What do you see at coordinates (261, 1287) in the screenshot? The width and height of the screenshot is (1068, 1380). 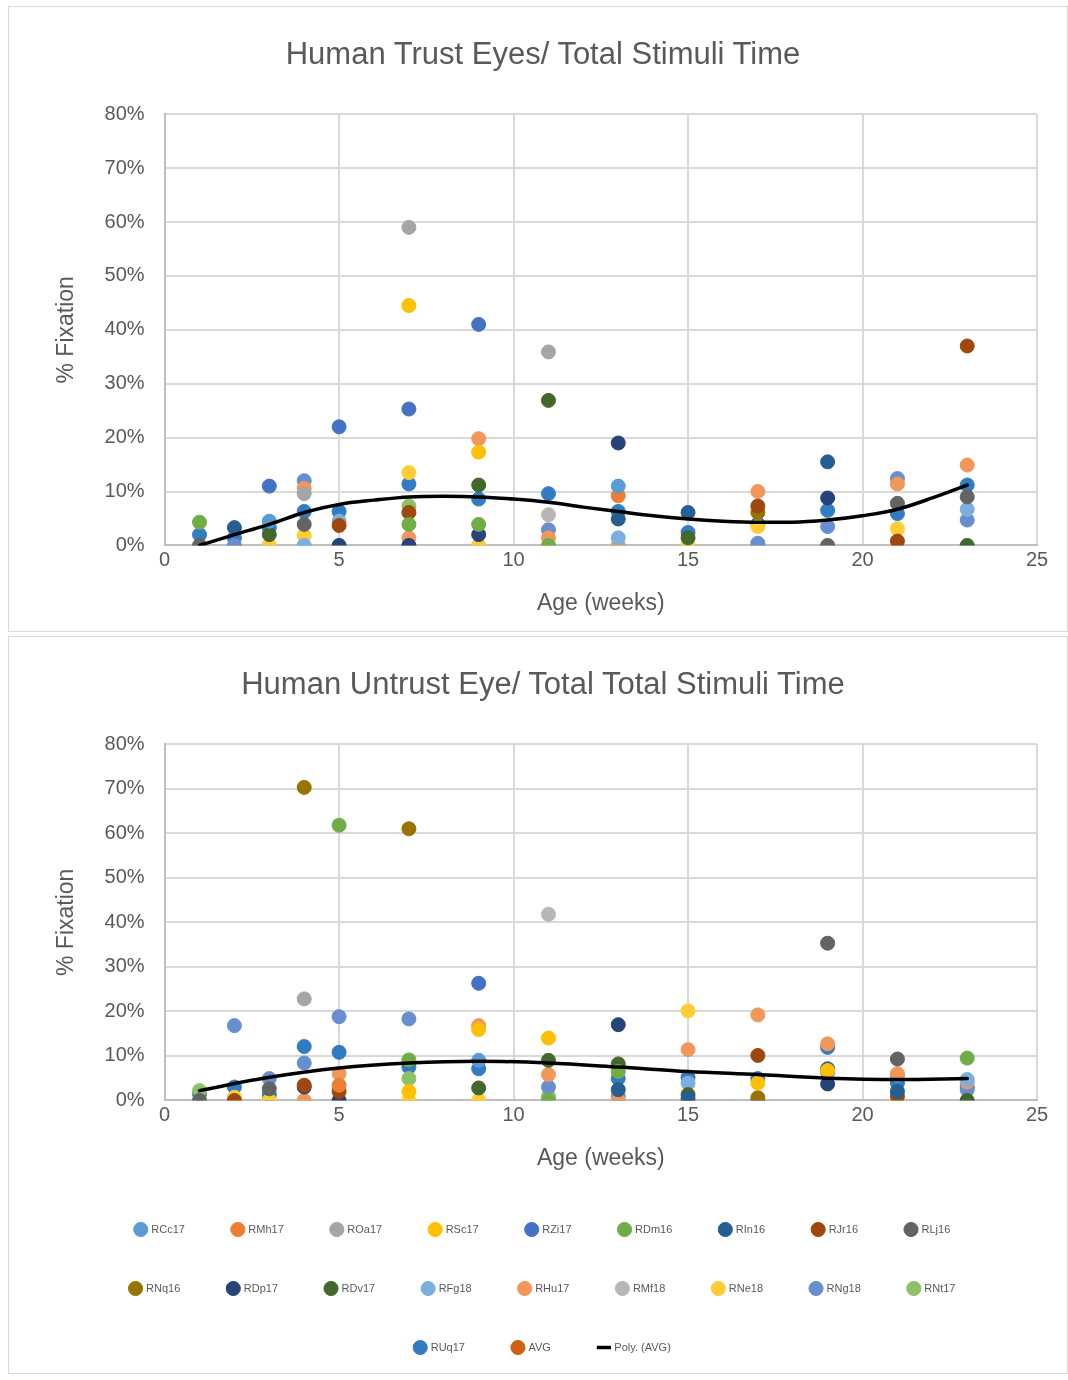 I see `legend-label: RDp17` at bounding box center [261, 1287].